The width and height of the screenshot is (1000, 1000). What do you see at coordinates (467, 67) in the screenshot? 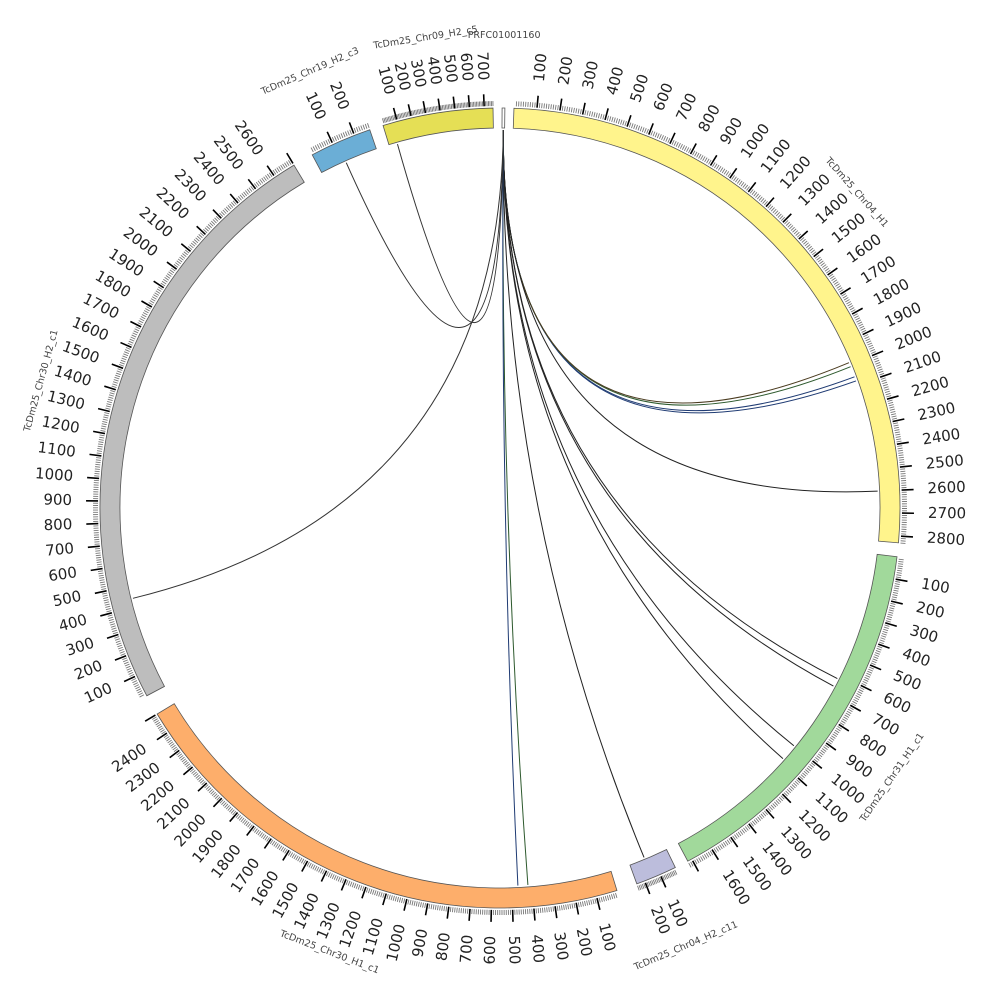
I see `tick-label: 600` at bounding box center [467, 67].